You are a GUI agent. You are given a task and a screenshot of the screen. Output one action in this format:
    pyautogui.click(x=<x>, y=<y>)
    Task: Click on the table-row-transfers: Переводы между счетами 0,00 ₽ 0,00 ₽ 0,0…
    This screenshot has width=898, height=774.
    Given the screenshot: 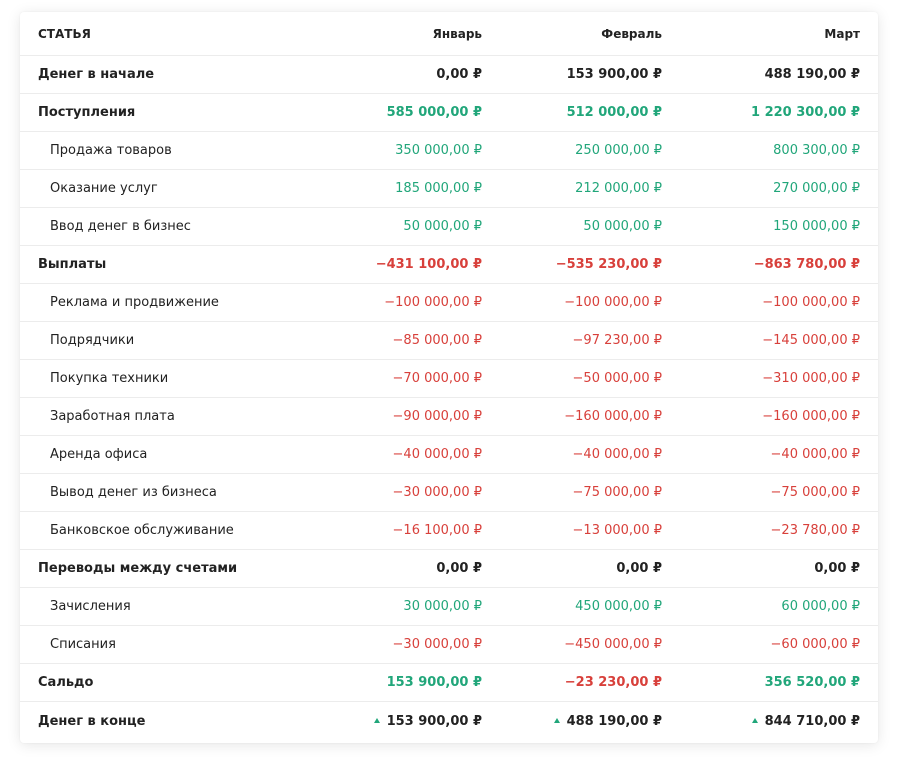 What is the action you would take?
    pyautogui.click(x=449, y=568)
    